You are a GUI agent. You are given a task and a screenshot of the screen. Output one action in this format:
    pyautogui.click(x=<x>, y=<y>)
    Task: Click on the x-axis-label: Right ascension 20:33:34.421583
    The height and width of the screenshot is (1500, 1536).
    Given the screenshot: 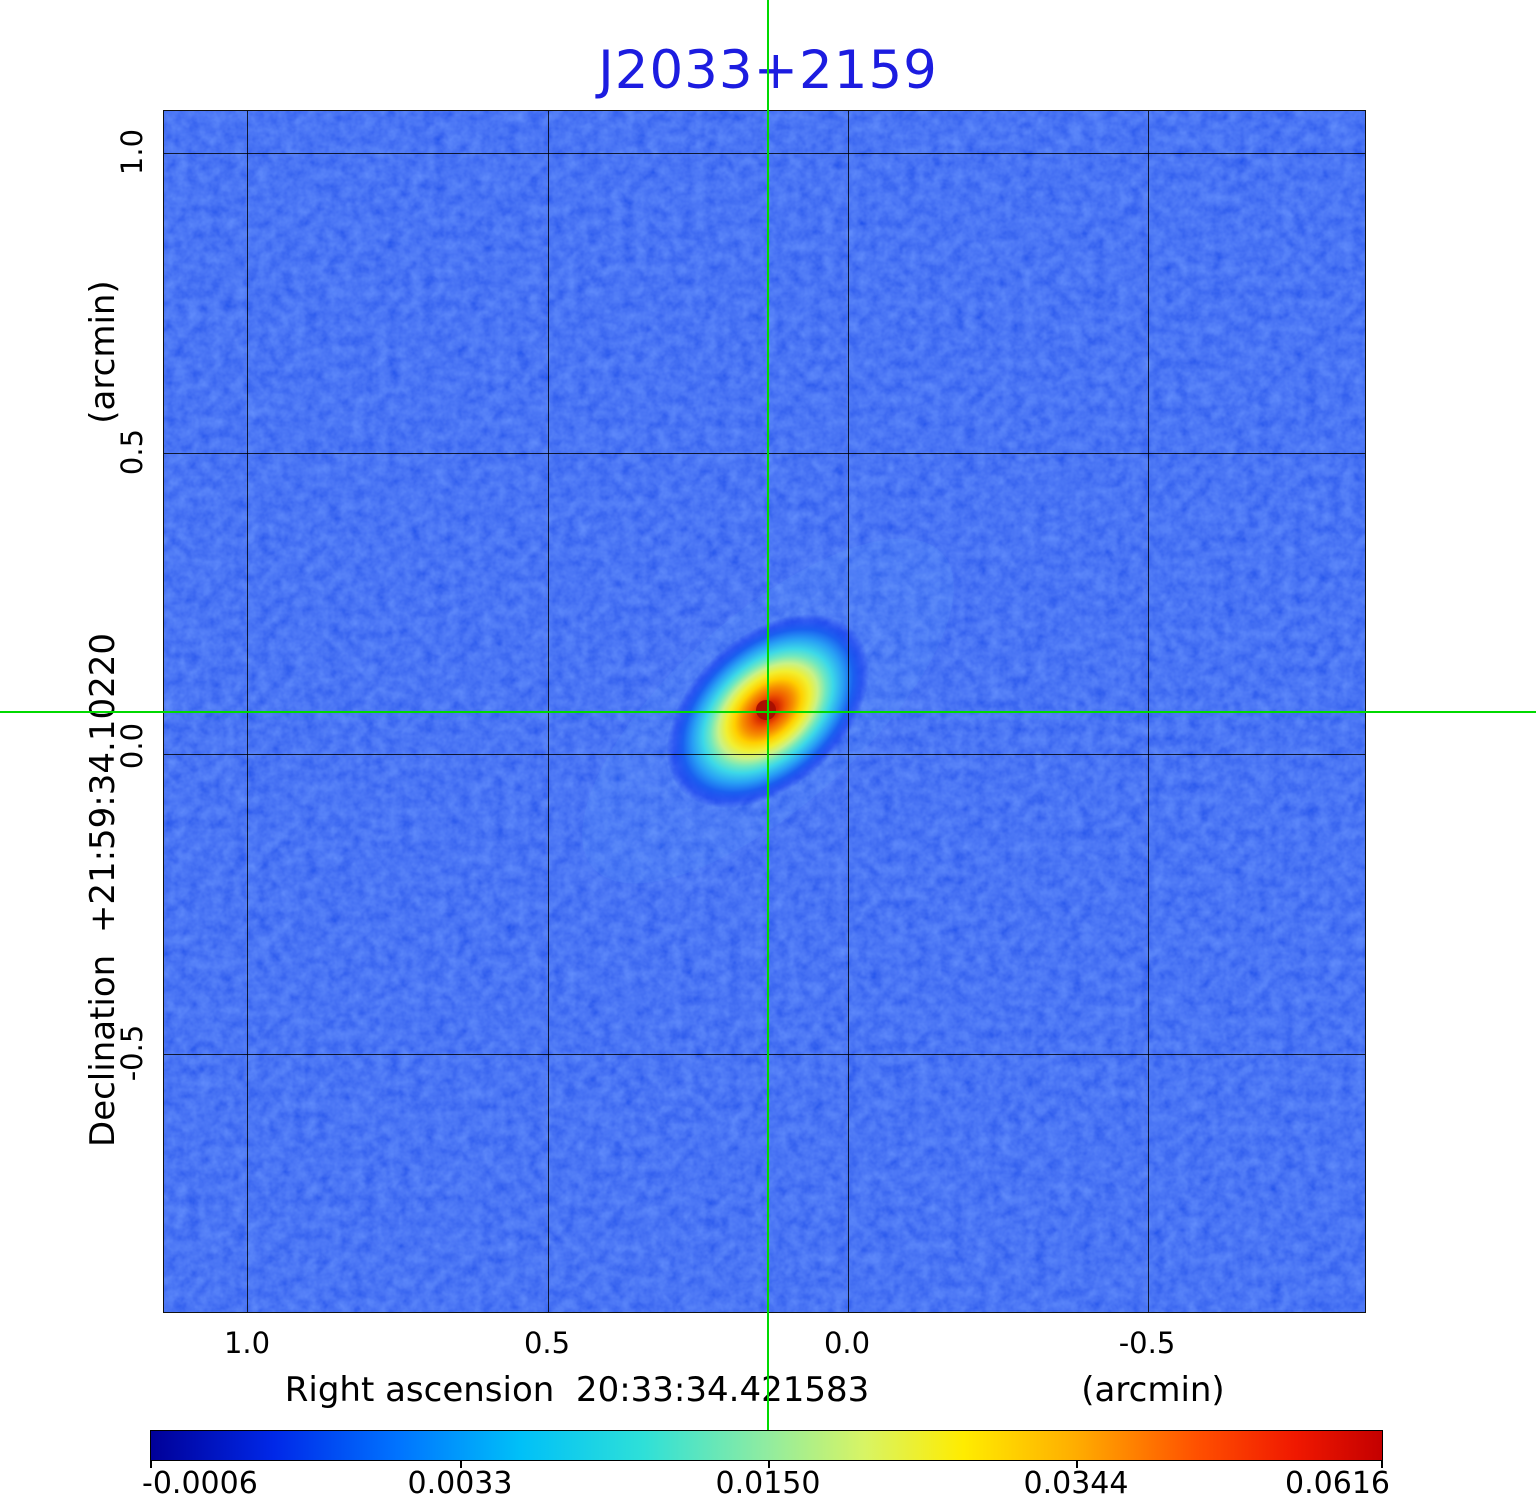 What is the action you would take?
    pyautogui.click(x=577, y=1390)
    